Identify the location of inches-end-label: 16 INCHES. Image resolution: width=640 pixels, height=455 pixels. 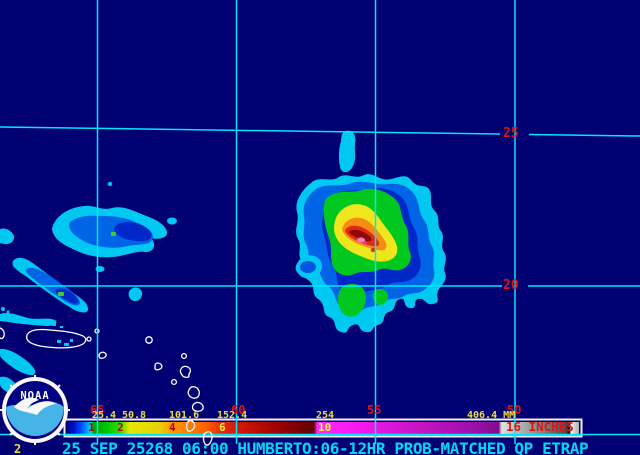
(540, 426).